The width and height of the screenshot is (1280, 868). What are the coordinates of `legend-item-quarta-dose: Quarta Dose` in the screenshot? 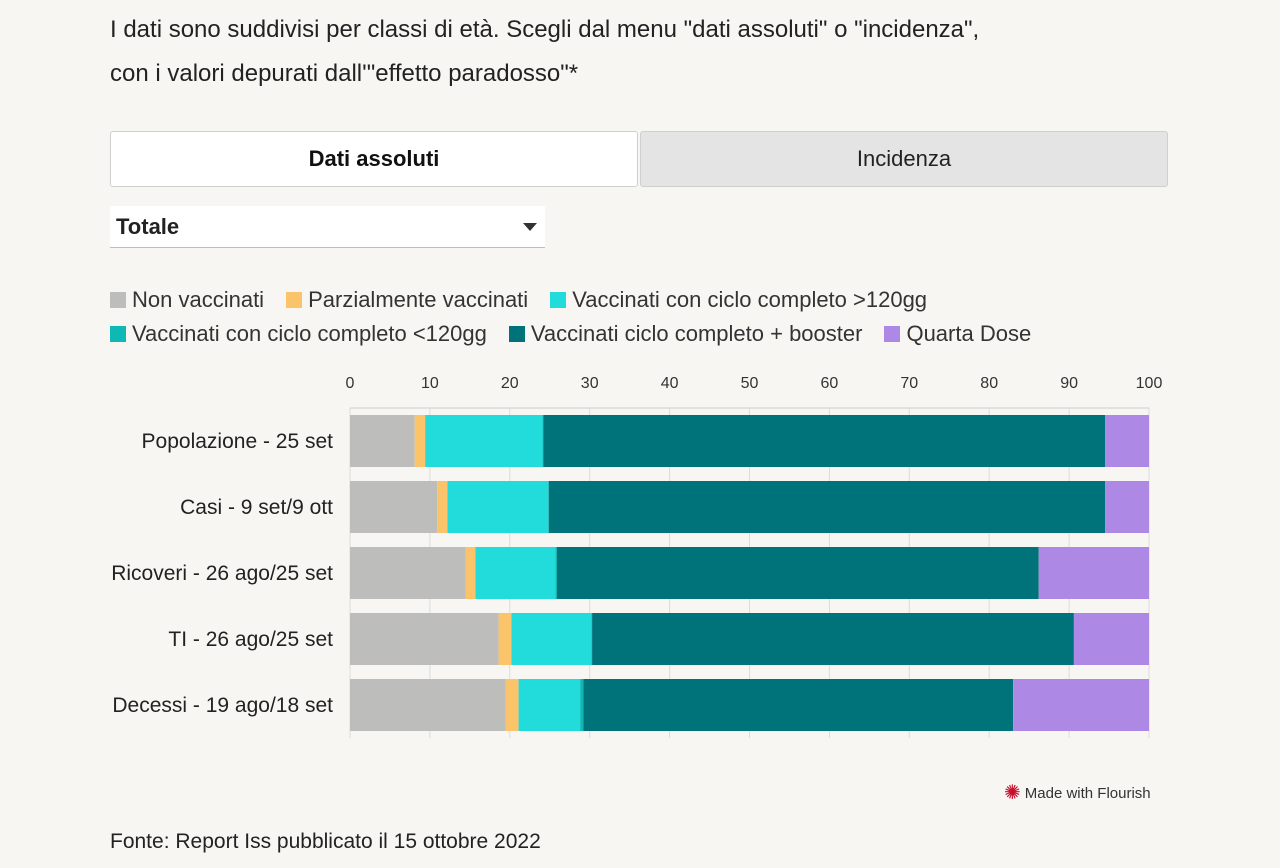 It's located at (957, 334).